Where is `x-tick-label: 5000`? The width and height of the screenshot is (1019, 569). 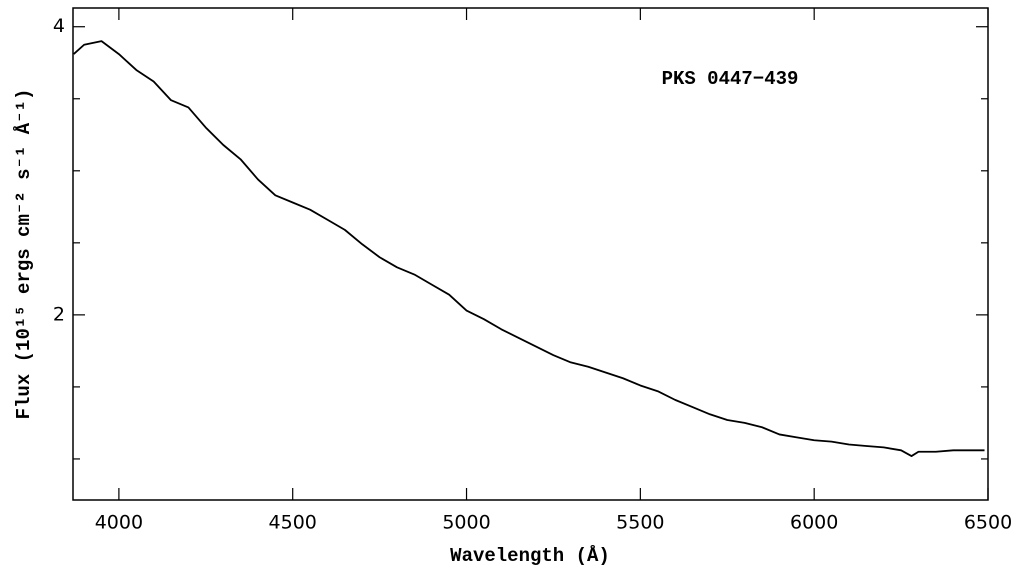
x-tick-label: 5000 is located at coordinates (466, 523).